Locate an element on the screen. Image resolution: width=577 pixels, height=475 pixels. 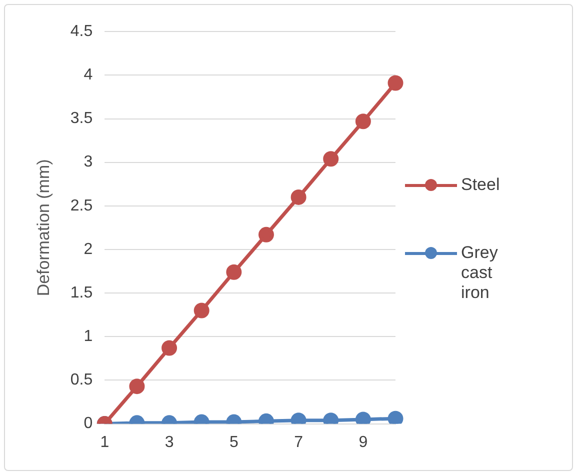
y-tick-label: 1 is located at coordinates (88, 337).